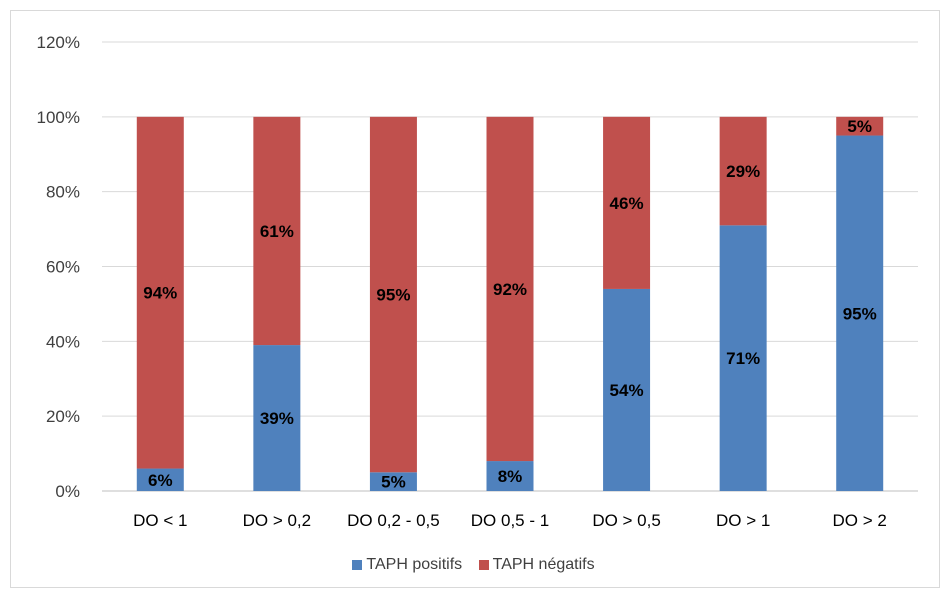 The image size is (947, 594). I want to click on legend-item-positifs: TAPH positifs, so click(407, 565).